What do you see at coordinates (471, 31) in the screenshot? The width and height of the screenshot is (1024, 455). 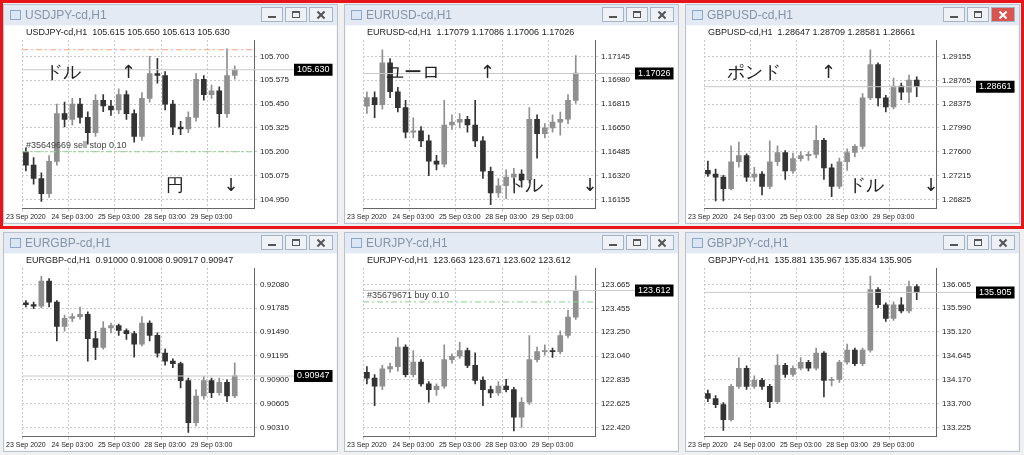 I see `chart-subtitle: EURUSD-cd,H1 1.17079 1.17086 1.17006 1.17026` at bounding box center [471, 31].